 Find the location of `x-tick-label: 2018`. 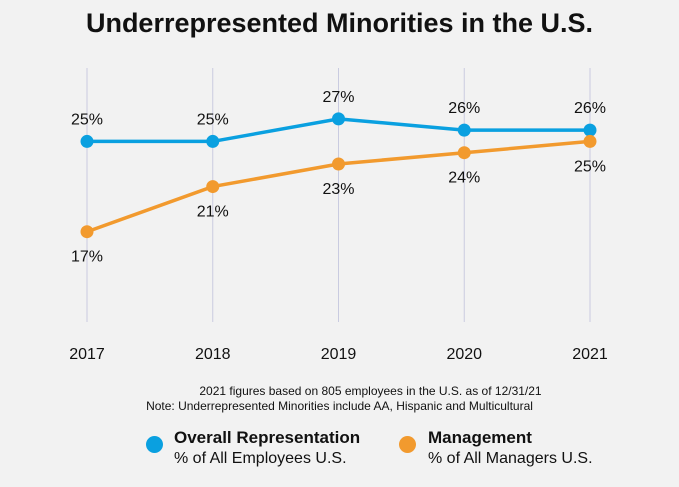

x-tick-label: 2018 is located at coordinates (213, 354).